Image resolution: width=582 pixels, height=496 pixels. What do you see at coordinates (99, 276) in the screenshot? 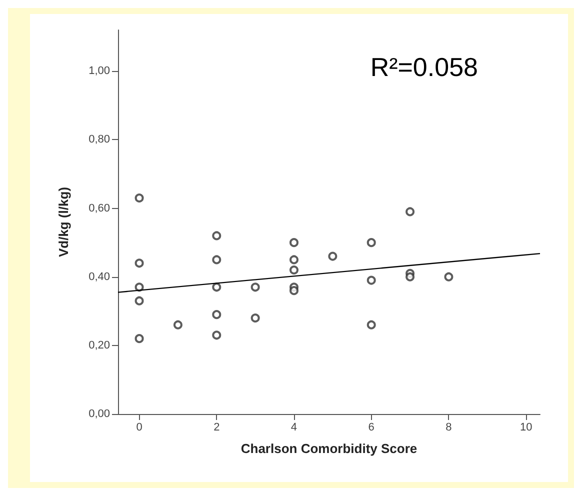
I see `y-tick-label: 0,40` at bounding box center [99, 276].